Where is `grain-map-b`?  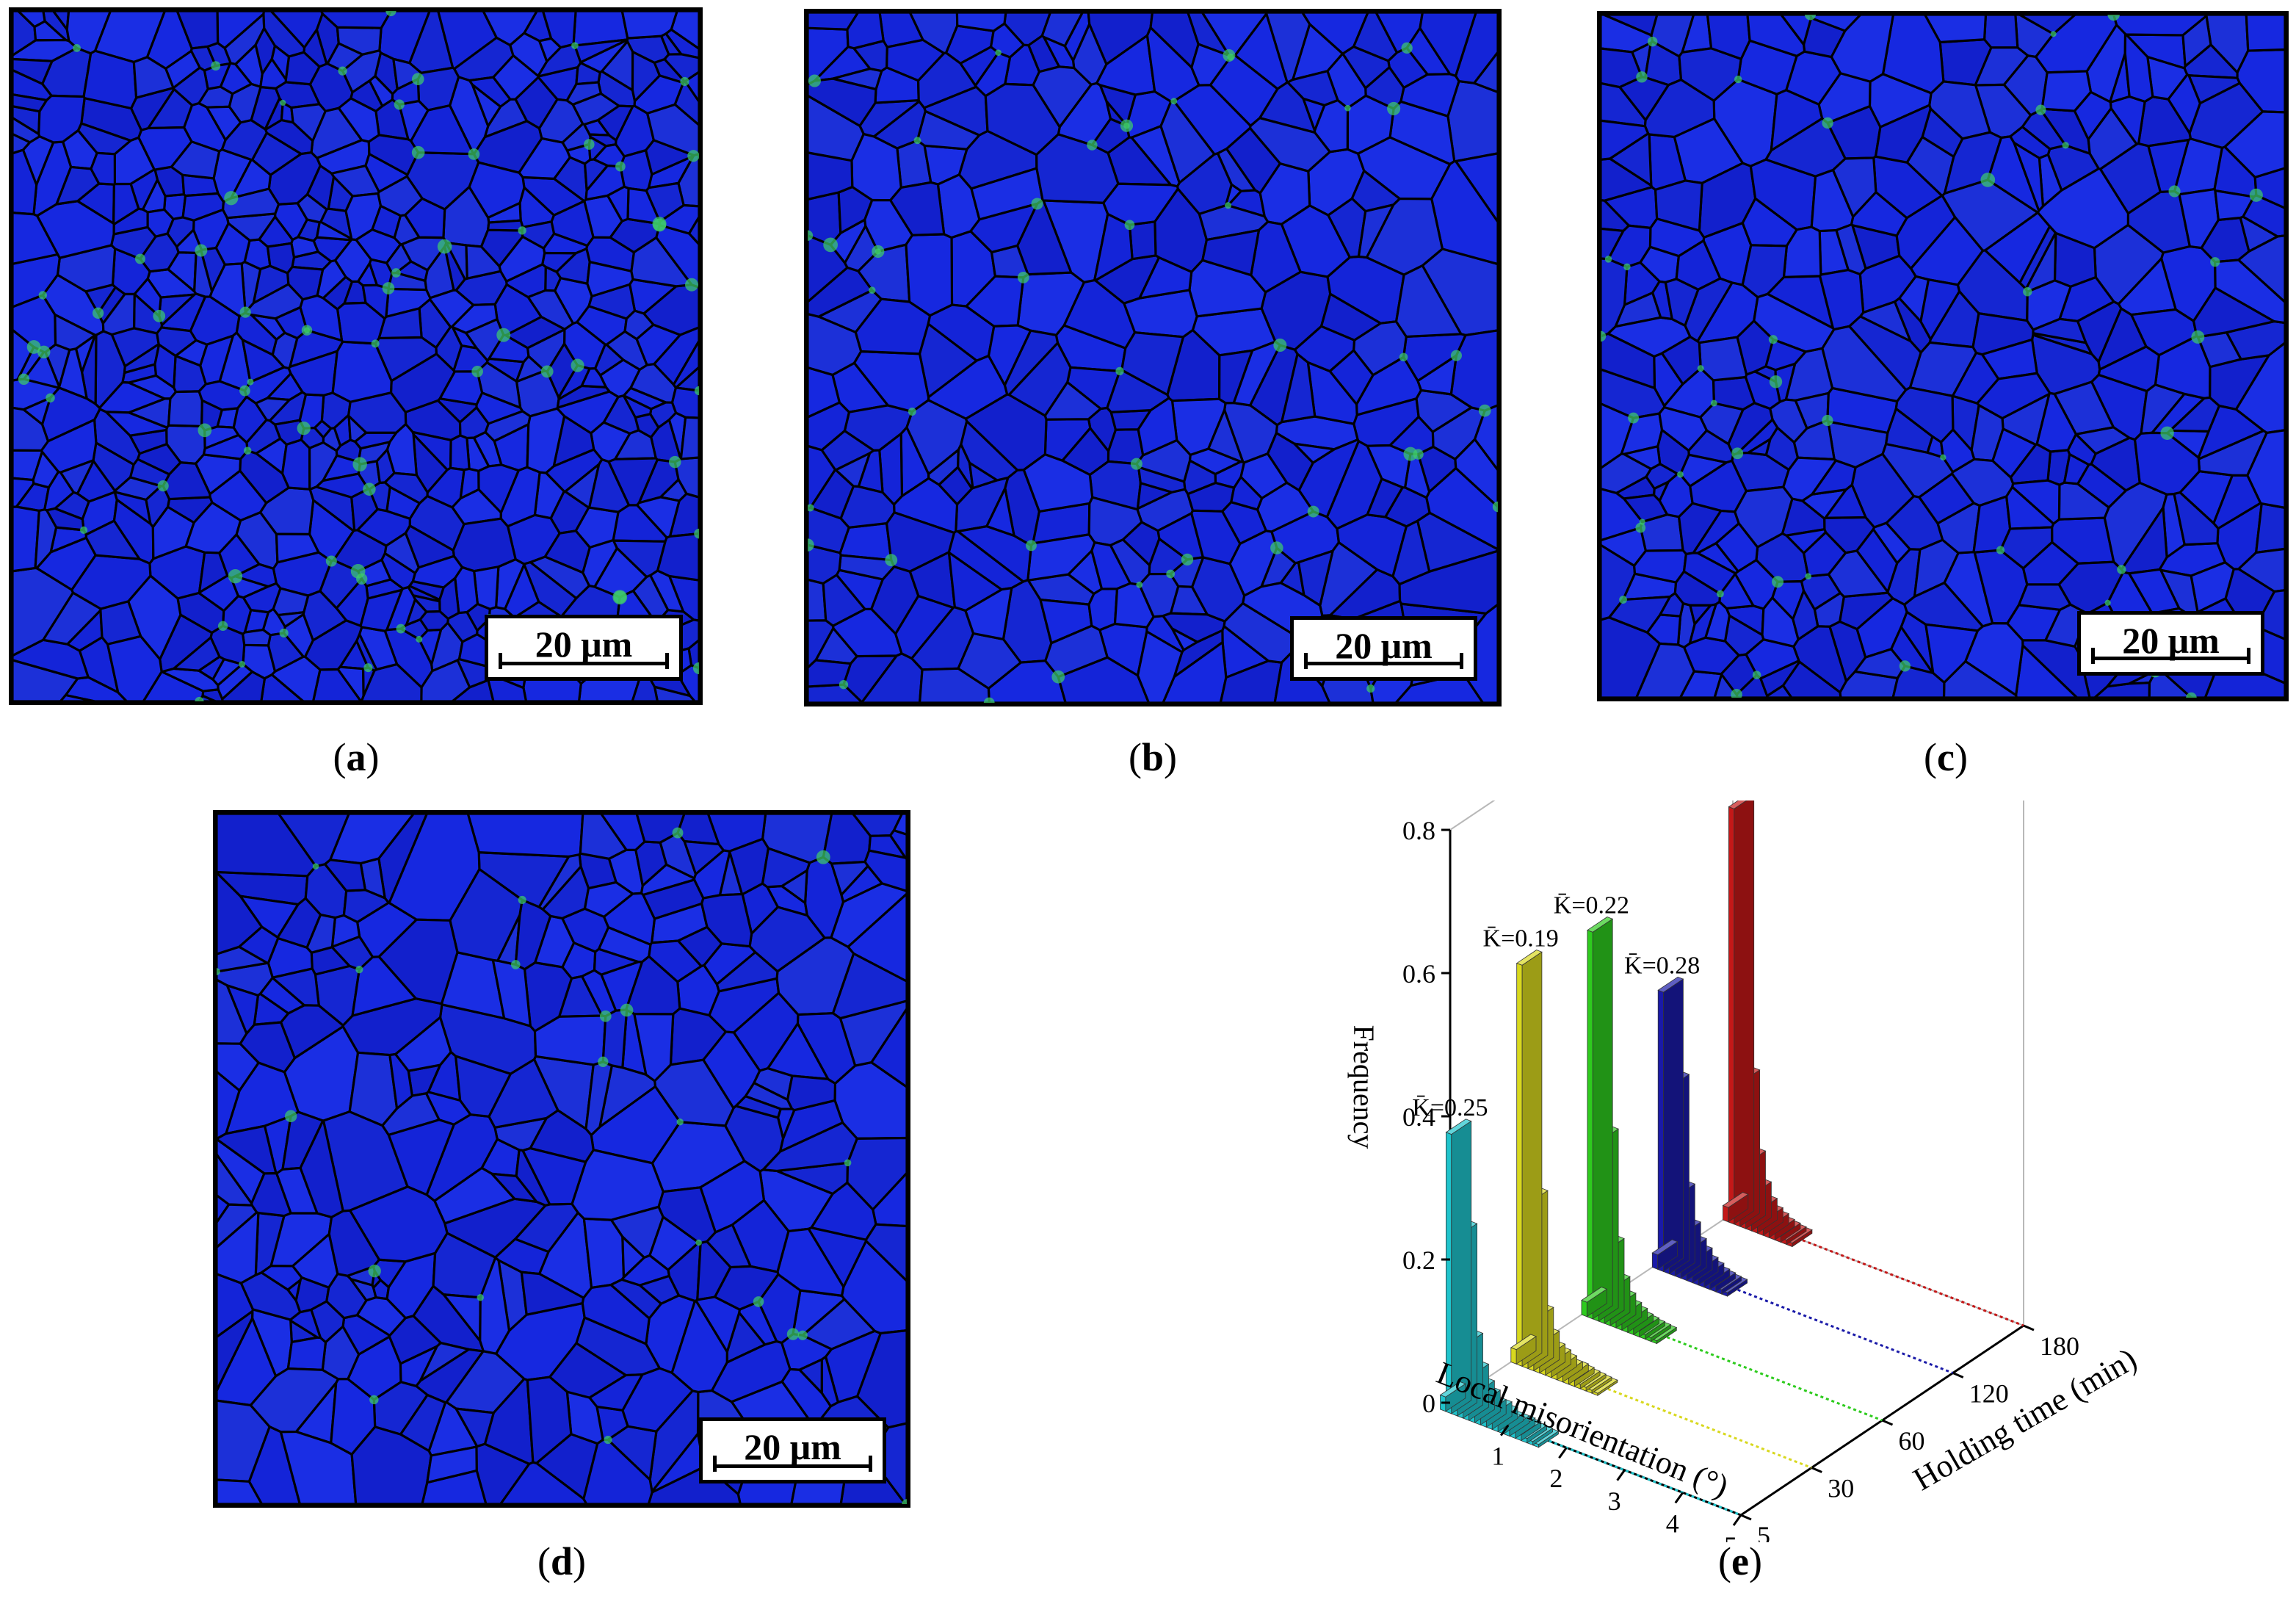
grain-map-b is located at coordinates (1153, 357).